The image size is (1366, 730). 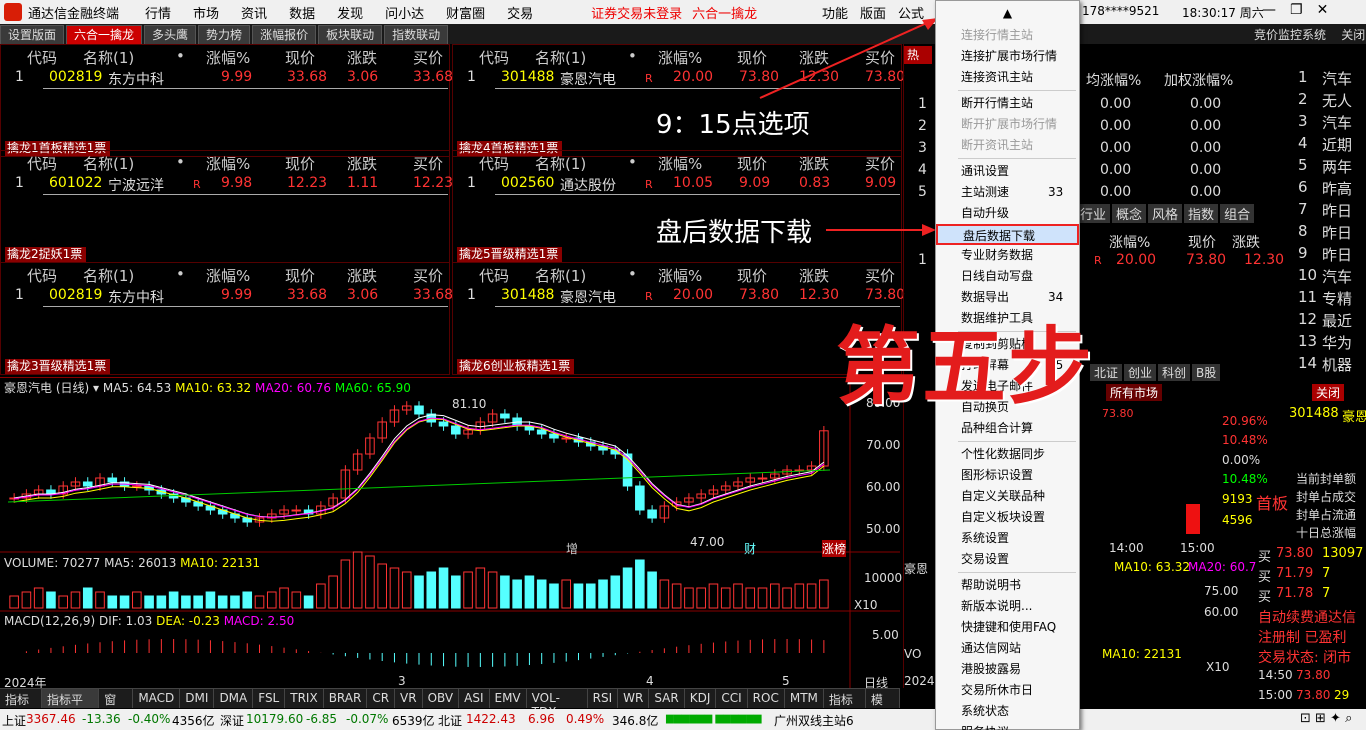 What do you see at coordinates (911, 14) in the screenshot?
I see `menu-formula: 公式` at bounding box center [911, 14].